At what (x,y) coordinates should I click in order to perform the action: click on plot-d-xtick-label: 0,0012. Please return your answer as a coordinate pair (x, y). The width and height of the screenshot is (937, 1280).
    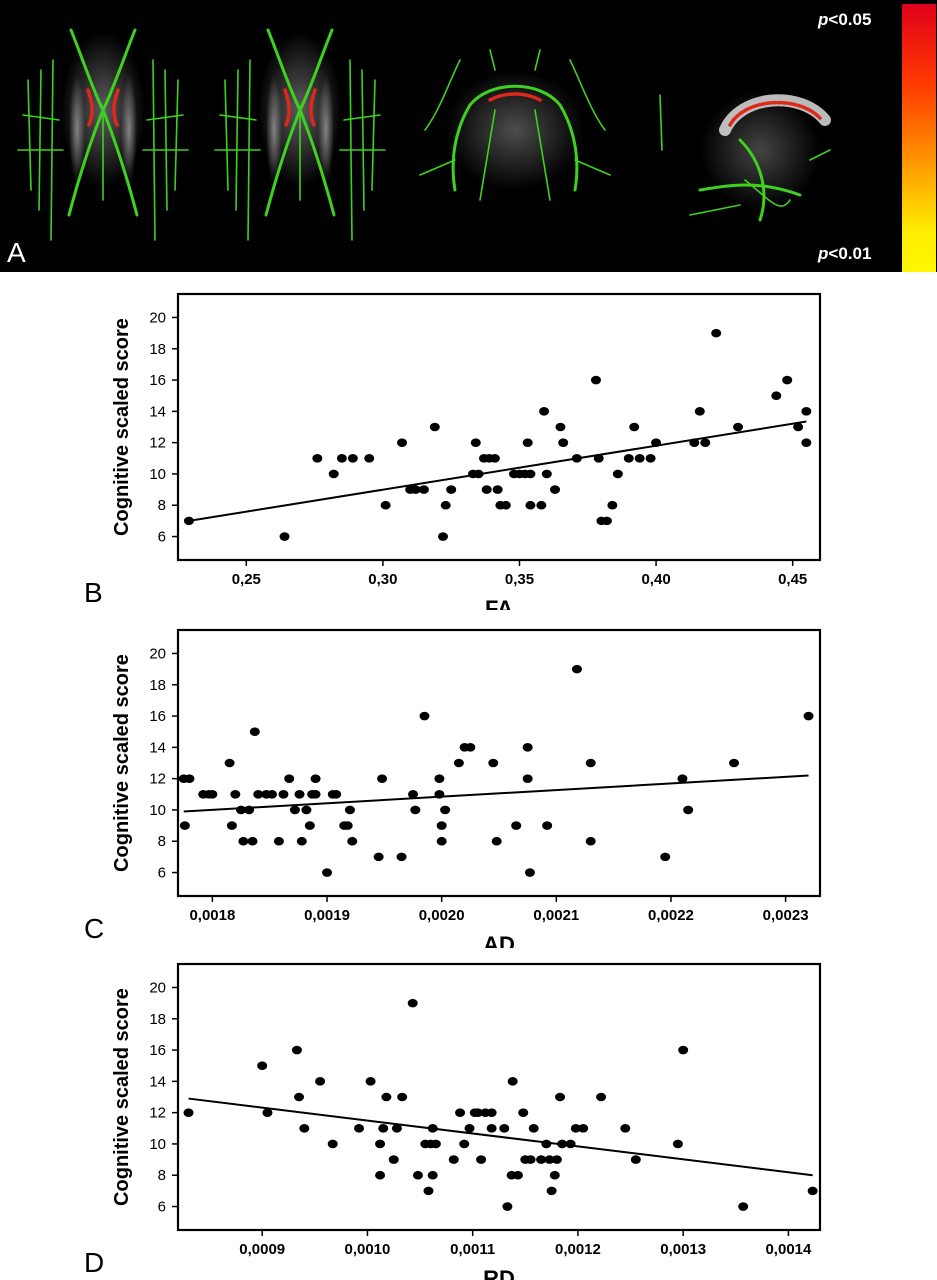
    Looking at the image, I should click on (578, 1249).